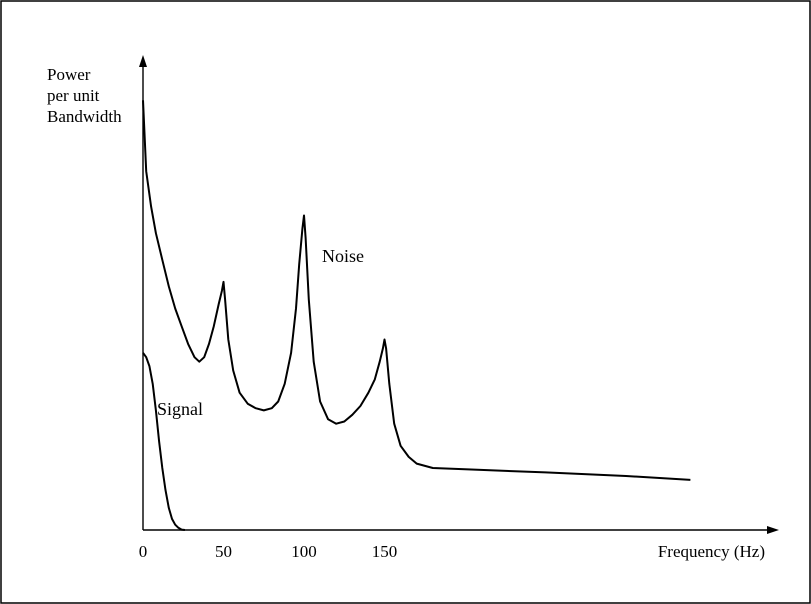 The image size is (811, 604). What do you see at coordinates (164, 441) in the screenshot?
I see `signal-series-line` at bounding box center [164, 441].